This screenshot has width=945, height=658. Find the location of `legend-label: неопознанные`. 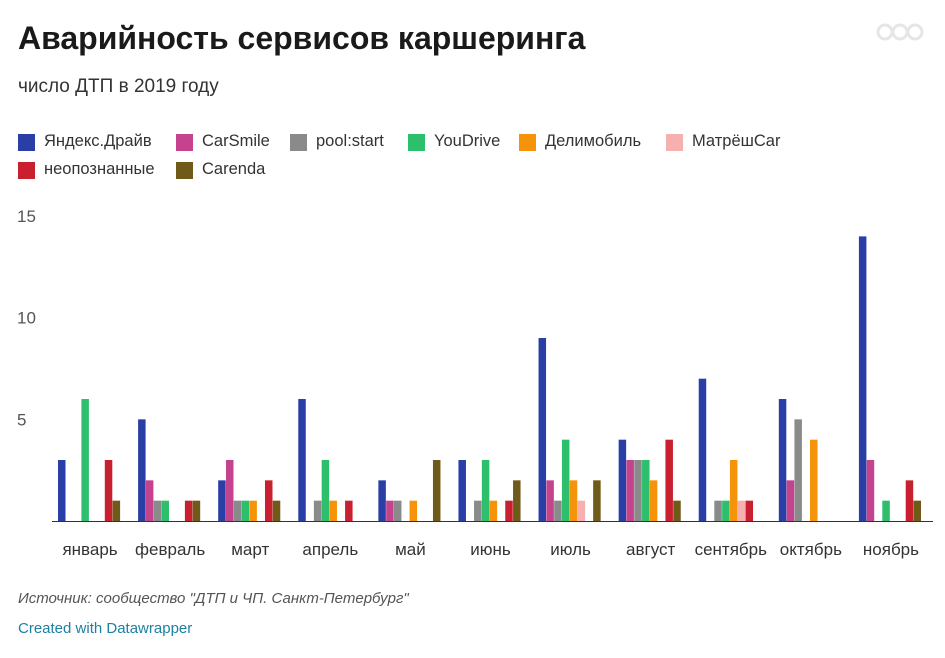

legend-label: неопознанные is located at coordinates (99, 169).